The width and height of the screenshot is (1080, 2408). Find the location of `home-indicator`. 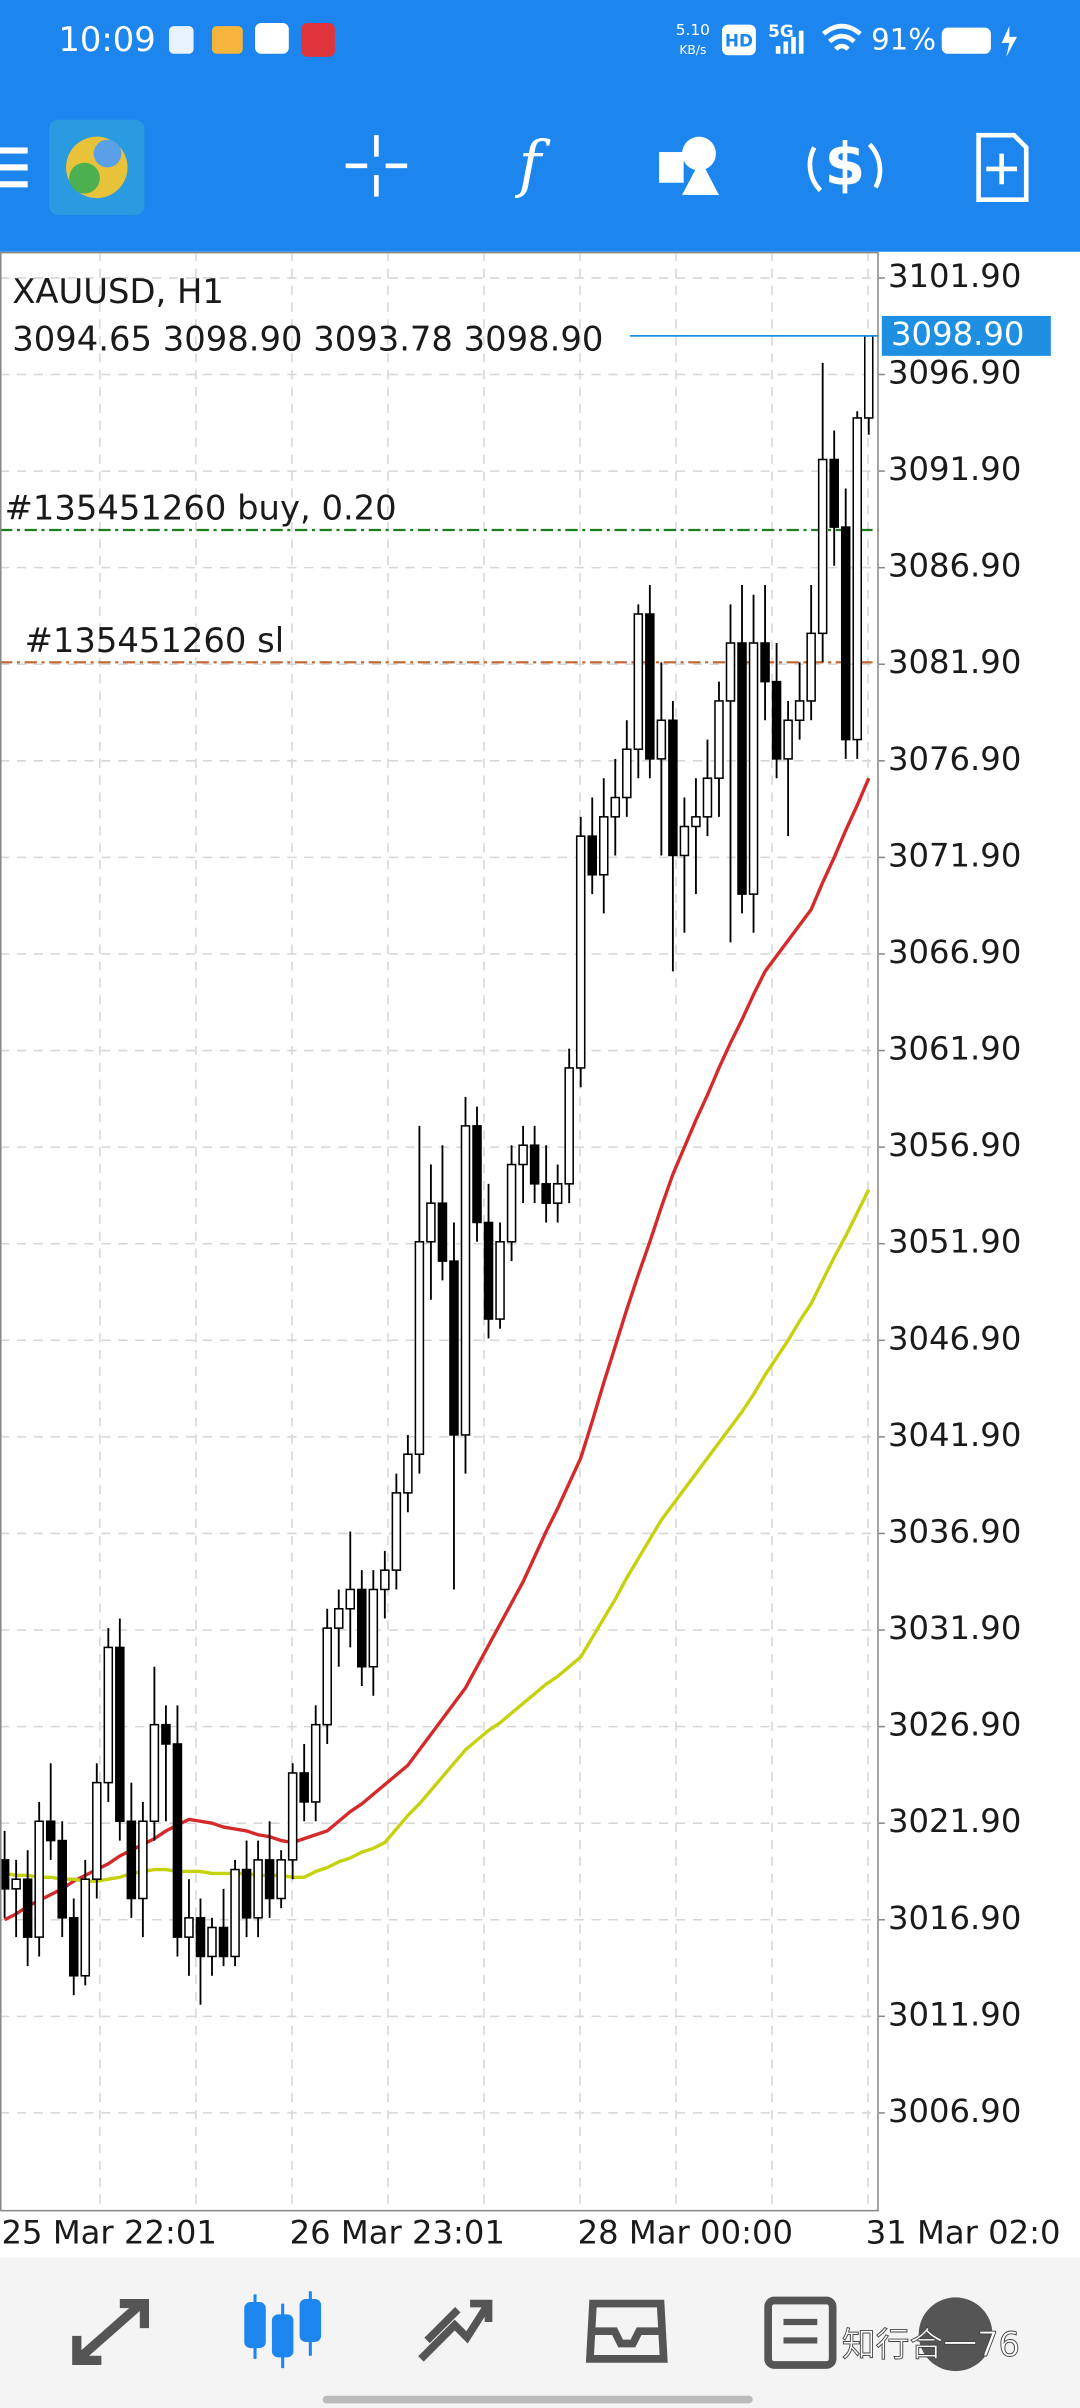

home-indicator is located at coordinates (537, 2399).